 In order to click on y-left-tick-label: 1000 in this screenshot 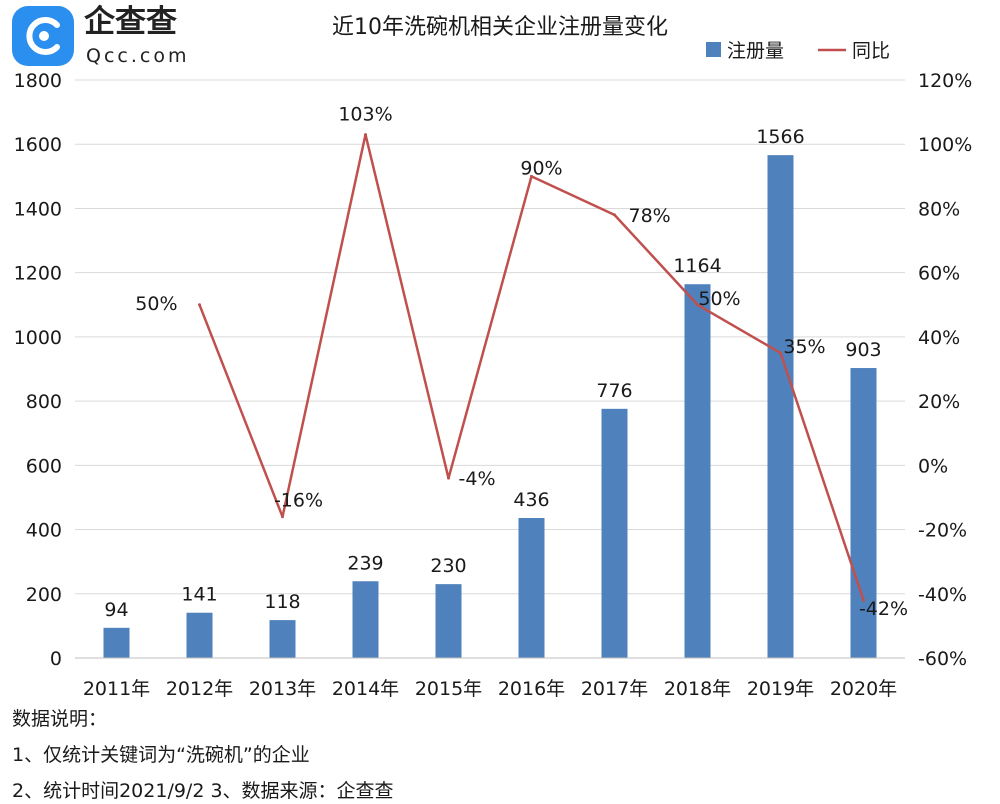, I will do `click(38, 338)`.